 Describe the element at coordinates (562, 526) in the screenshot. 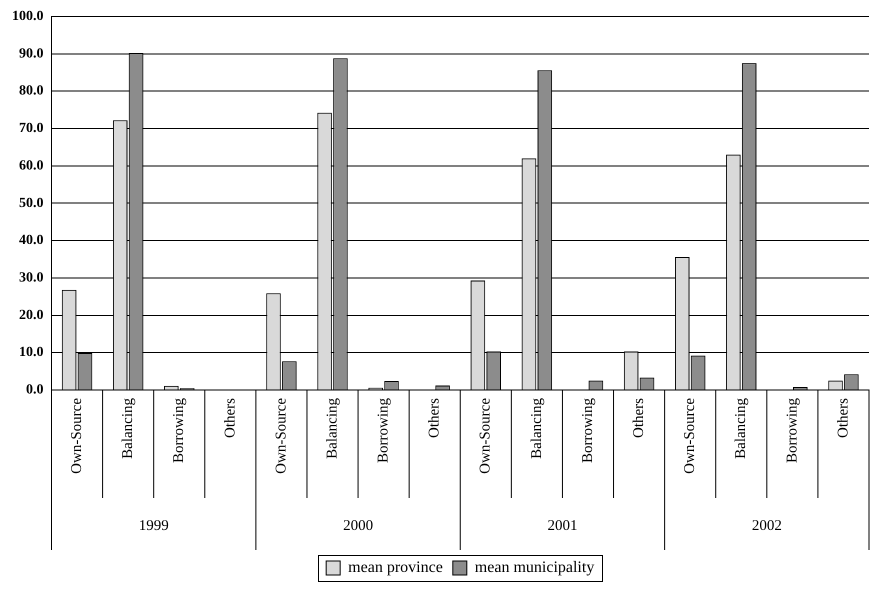

I see `text: 2001` at that location.